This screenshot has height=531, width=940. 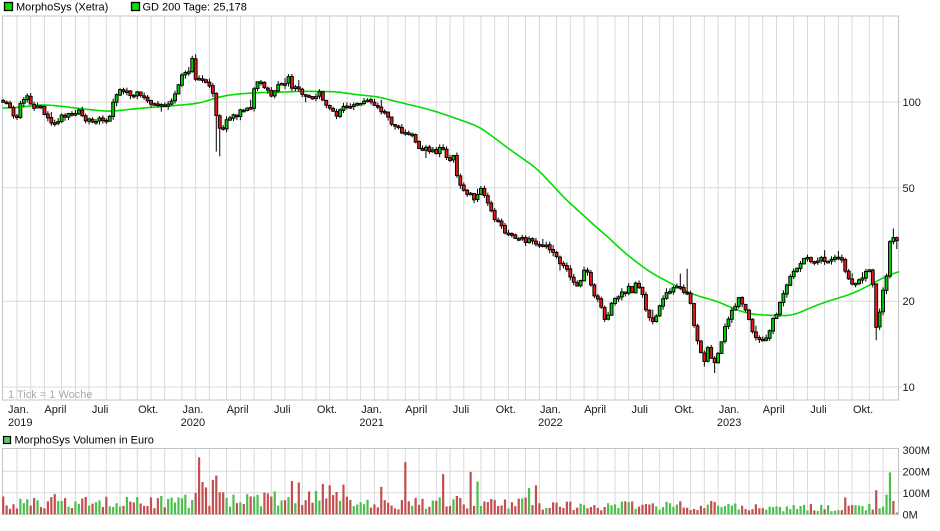 What do you see at coordinates (195, 8) in the screenshot?
I see `svg-text: GD 200 Tage: 25,178` at bounding box center [195, 8].